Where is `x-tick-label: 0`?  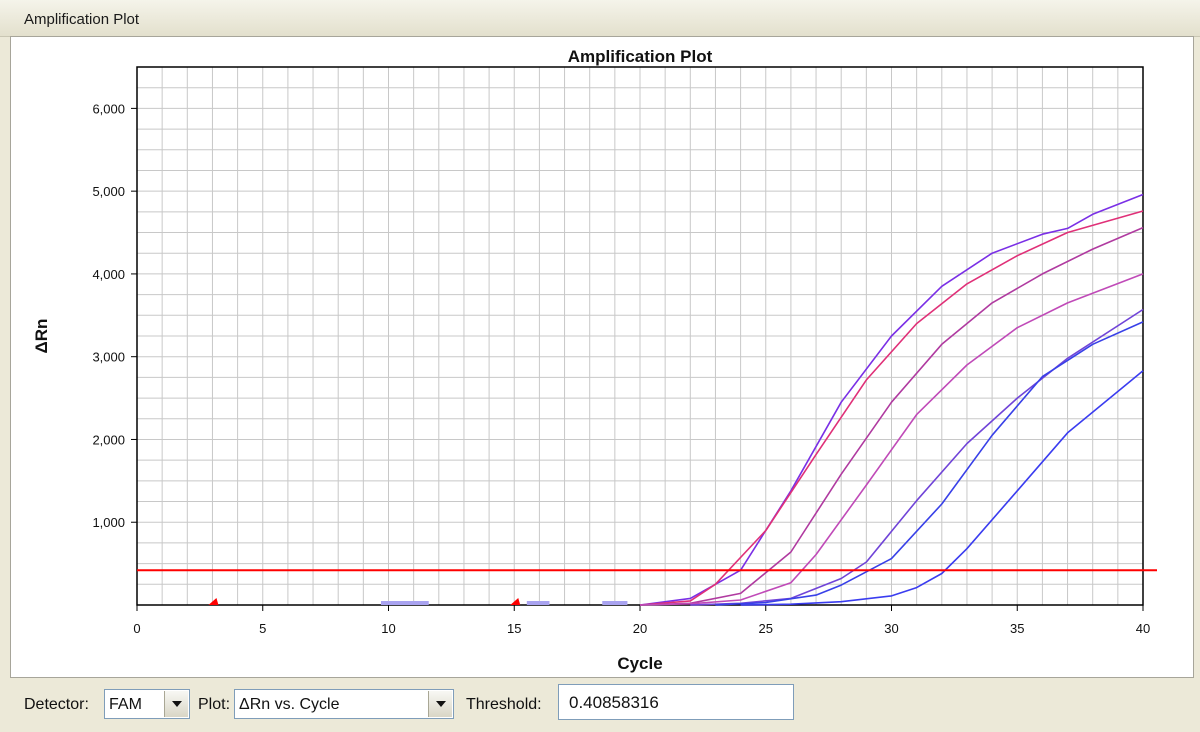 x-tick-label: 0 is located at coordinates (136, 628).